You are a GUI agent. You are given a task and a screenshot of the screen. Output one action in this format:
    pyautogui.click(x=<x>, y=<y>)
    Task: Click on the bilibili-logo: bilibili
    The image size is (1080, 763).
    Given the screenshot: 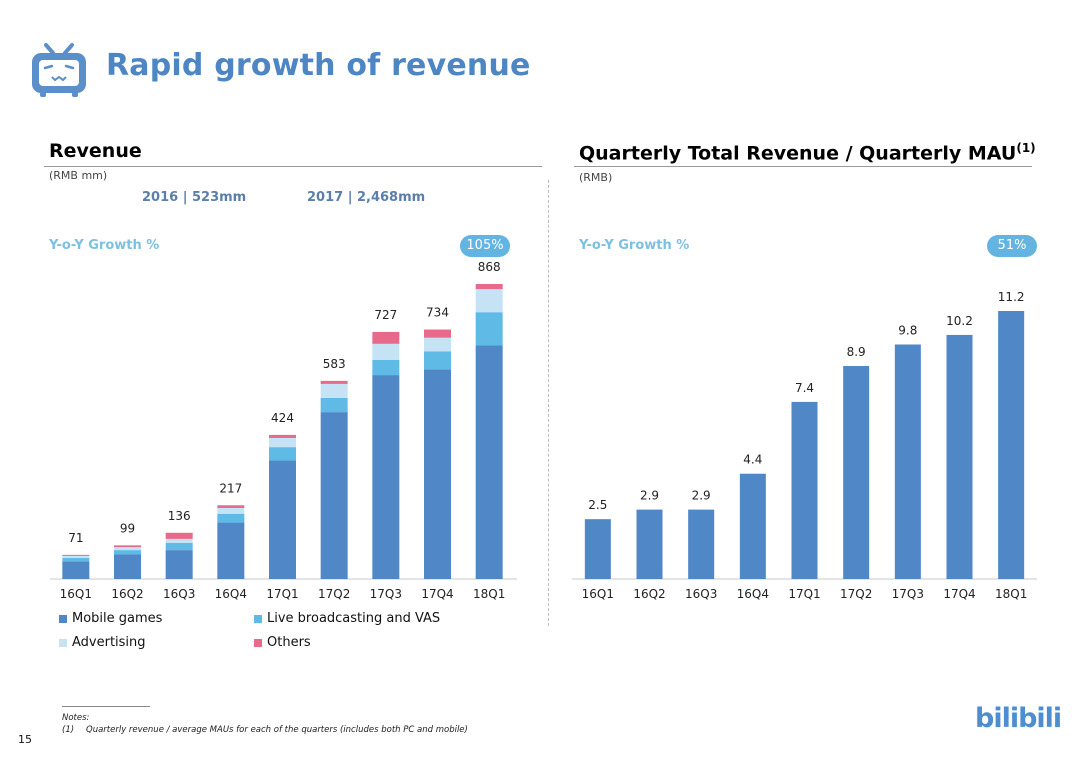 What is the action you would take?
    pyautogui.click(x=1018, y=718)
    